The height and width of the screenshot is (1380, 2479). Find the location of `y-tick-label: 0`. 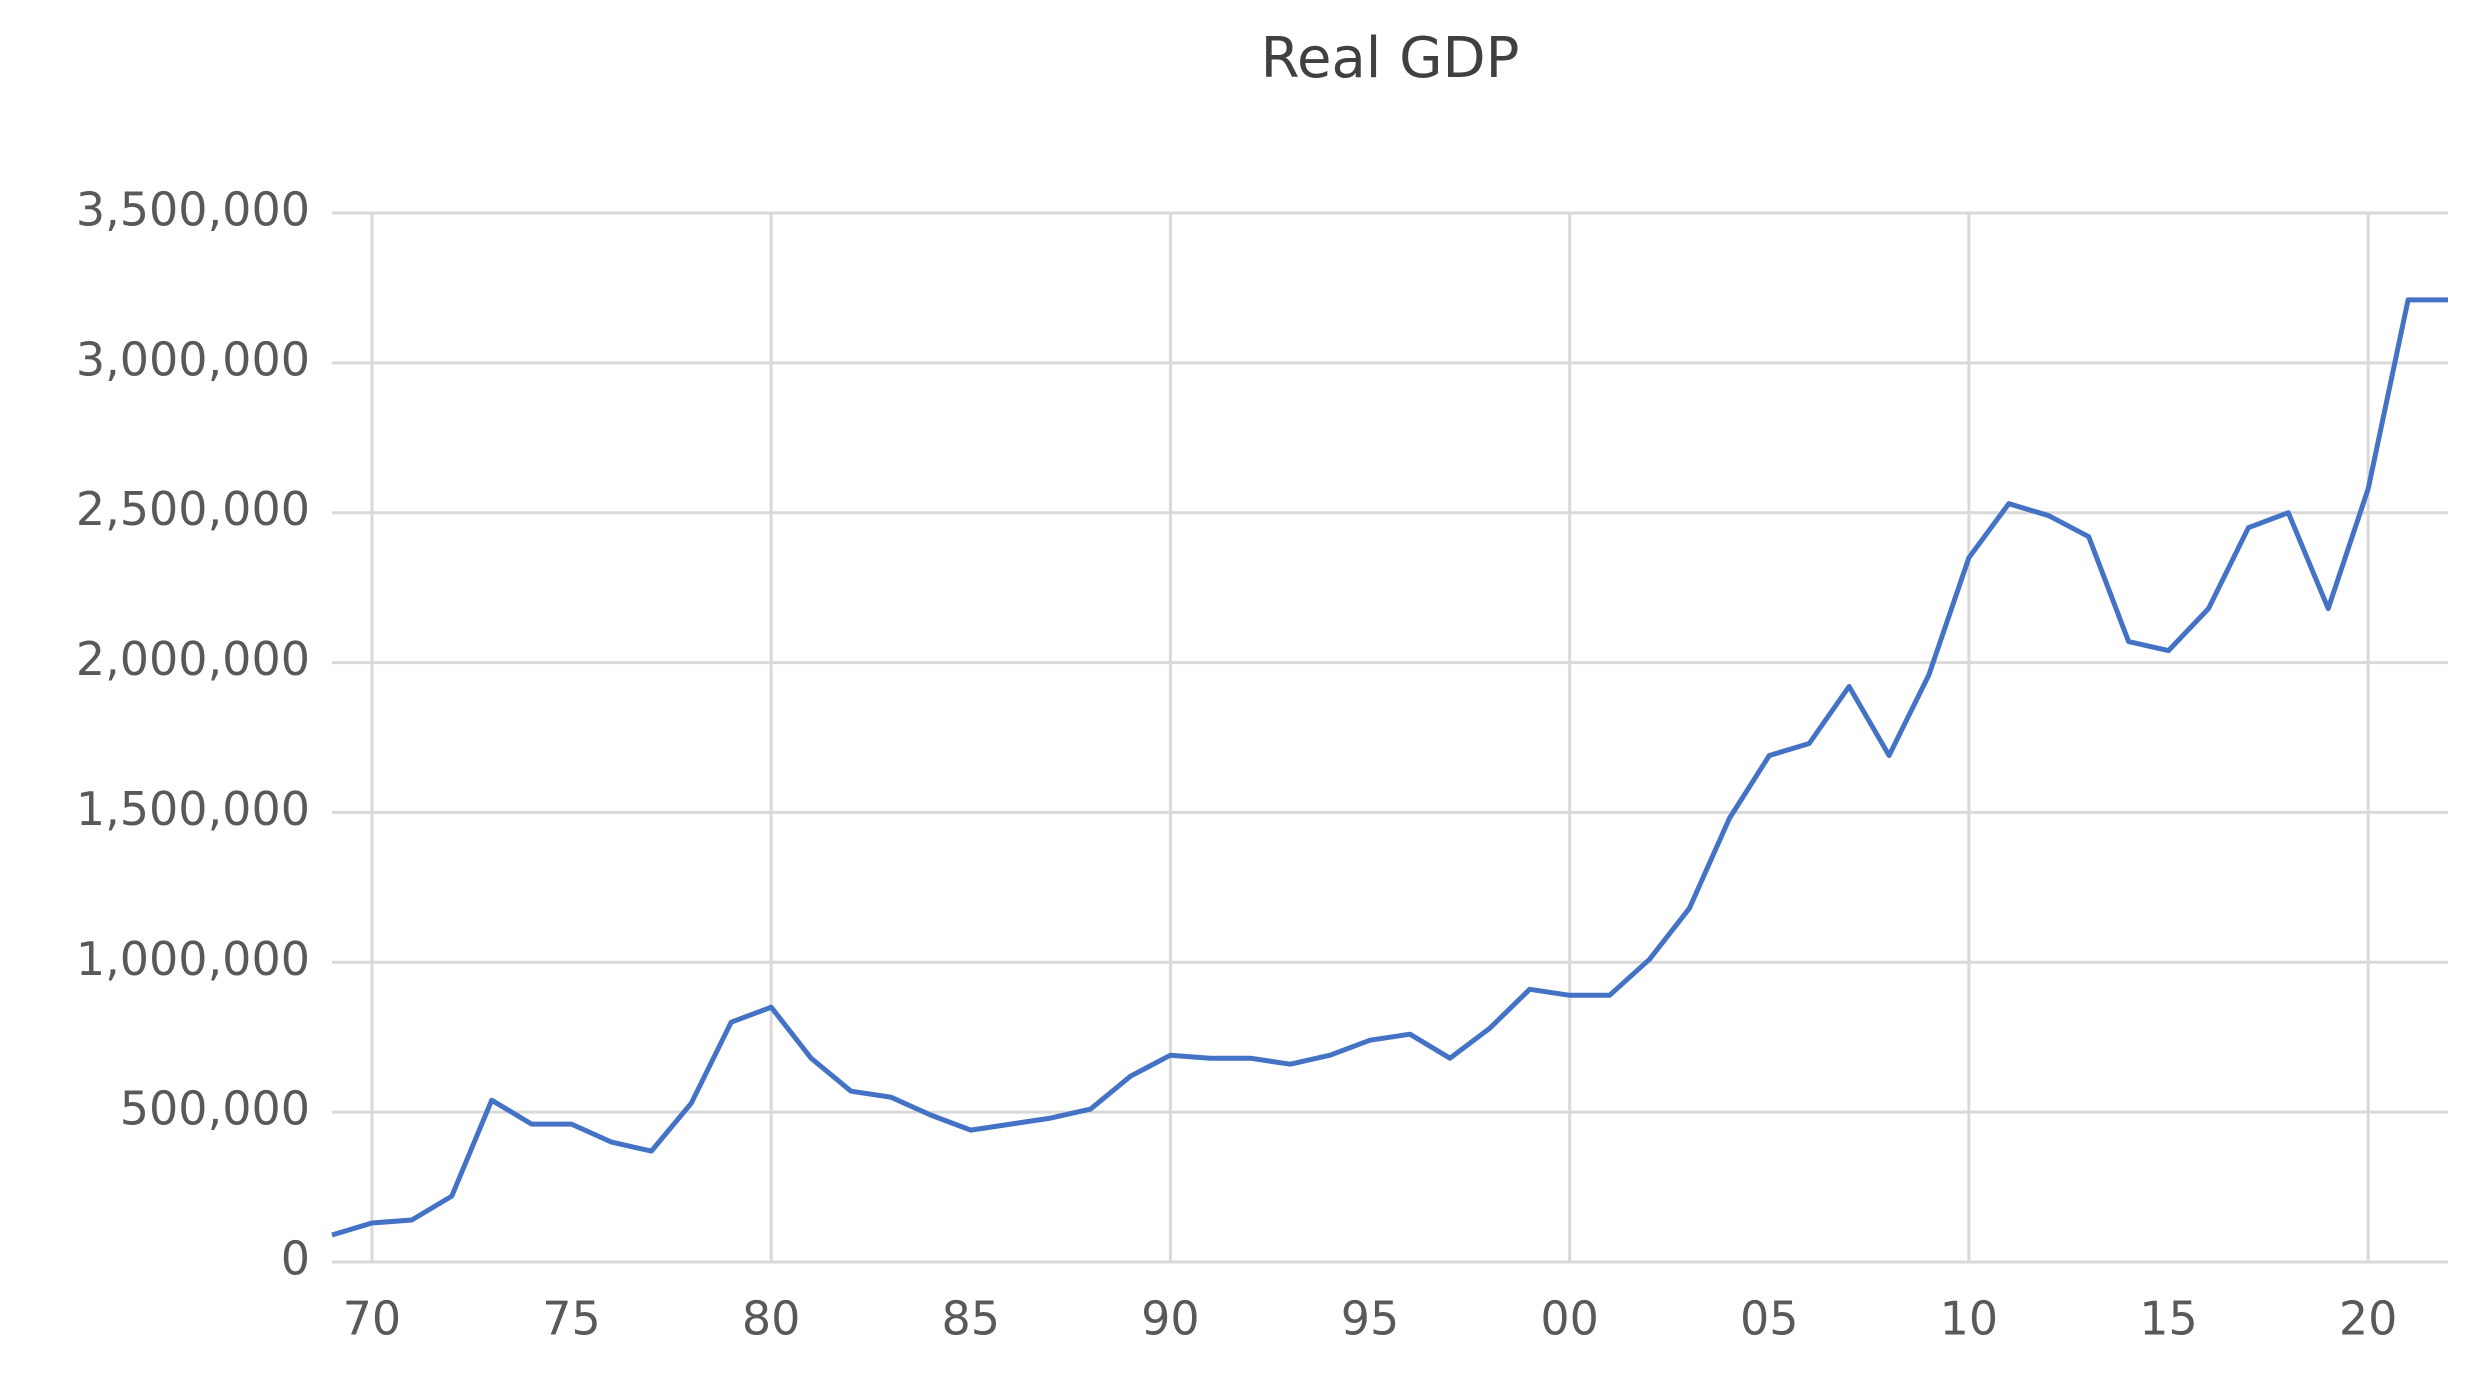

y-tick-label: 0 is located at coordinates (295, 1259).